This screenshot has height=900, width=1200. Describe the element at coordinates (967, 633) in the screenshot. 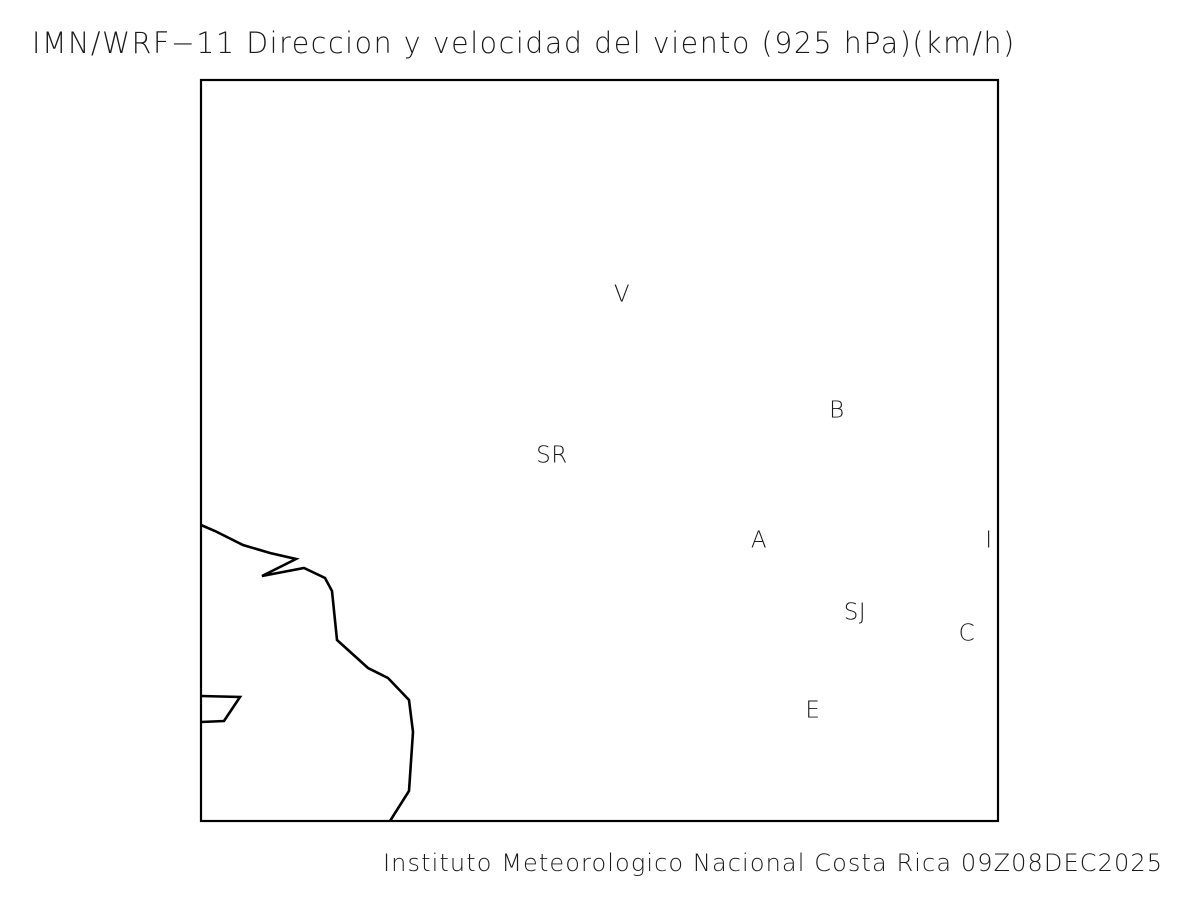

I see `station-label-c: C` at that location.